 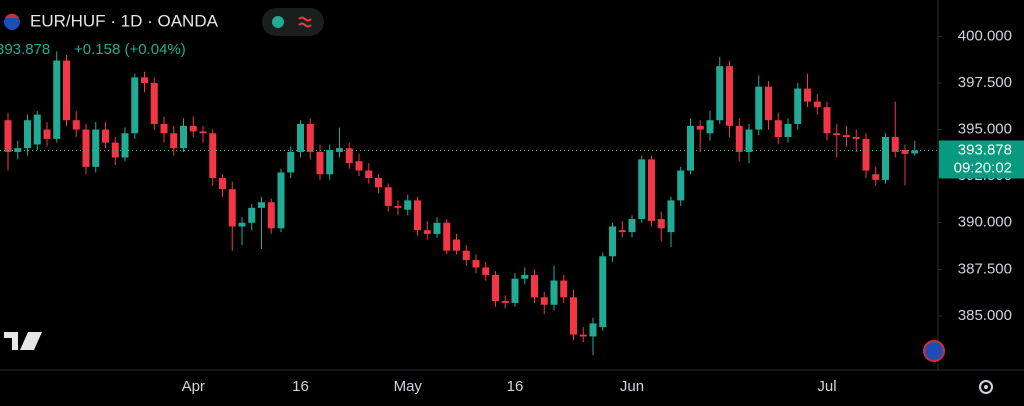 What do you see at coordinates (632, 386) in the screenshot?
I see `x-tick-label: Jun` at bounding box center [632, 386].